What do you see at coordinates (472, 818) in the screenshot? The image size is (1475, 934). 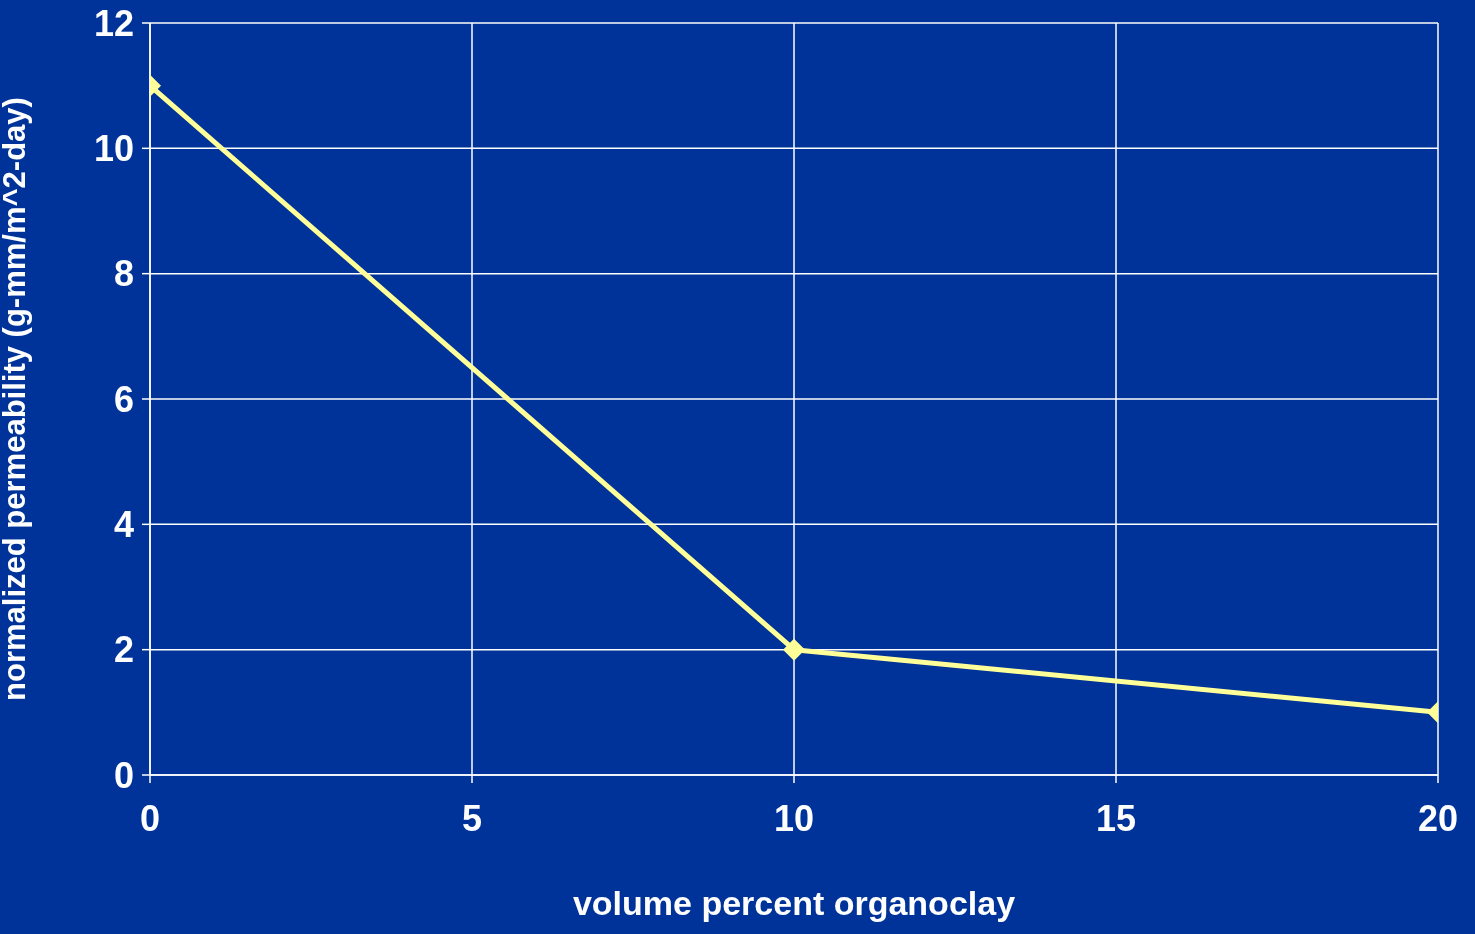 I see `x-tick-label: 5` at bounding box center [472, 818].